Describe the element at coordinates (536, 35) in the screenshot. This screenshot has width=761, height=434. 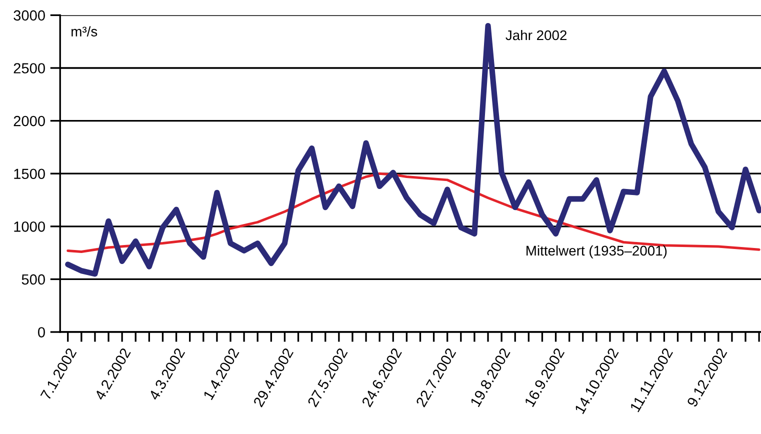
I see `series-label: Jahr 2002` at that location.